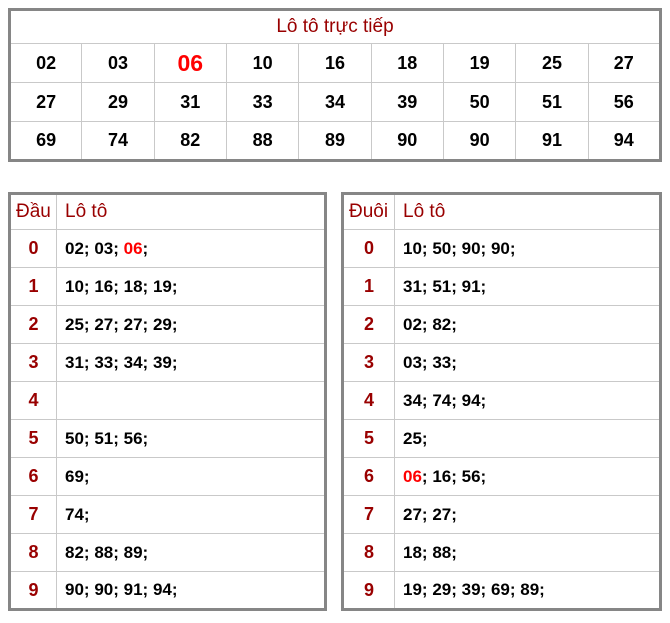  I want to click on loto-number: 88, so click(442, 552).